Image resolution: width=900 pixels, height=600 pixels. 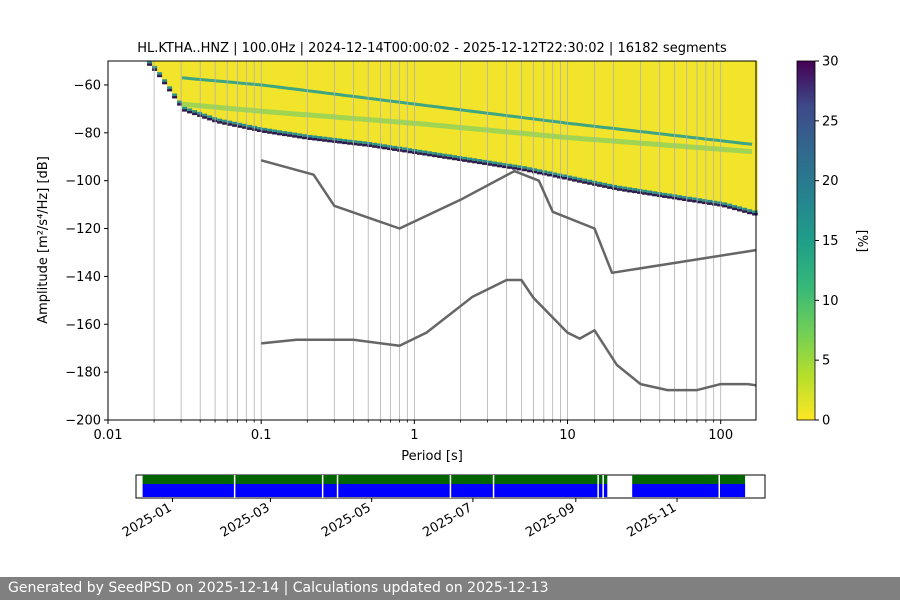 I want to click on data-availability-timeline, so click(x=444, y=486).